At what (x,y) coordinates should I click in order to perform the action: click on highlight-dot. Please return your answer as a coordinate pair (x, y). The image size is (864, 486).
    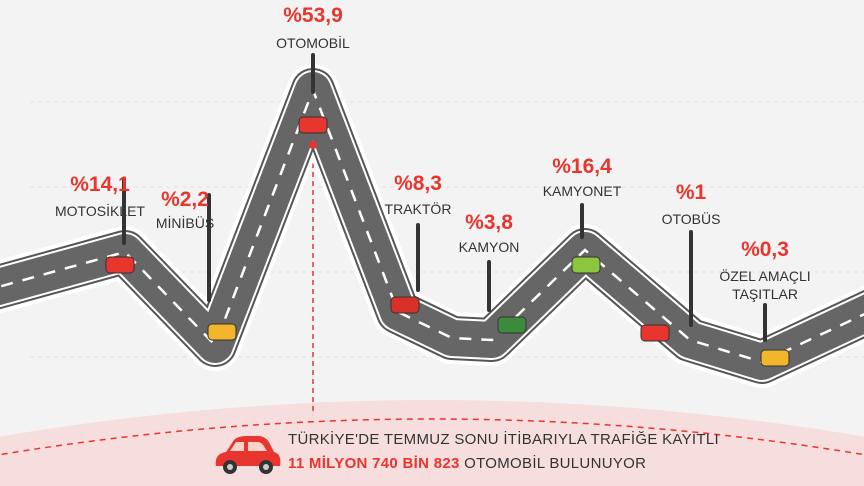
    Looking at the image, I should click on (313, 145).